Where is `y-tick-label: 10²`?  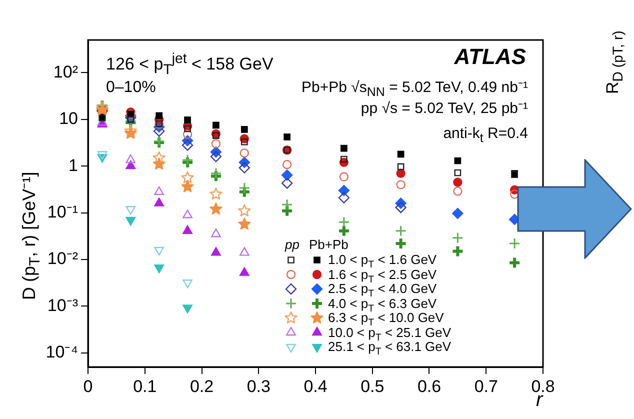
y-tick-label: 10² is located at coordinates (65, 72).